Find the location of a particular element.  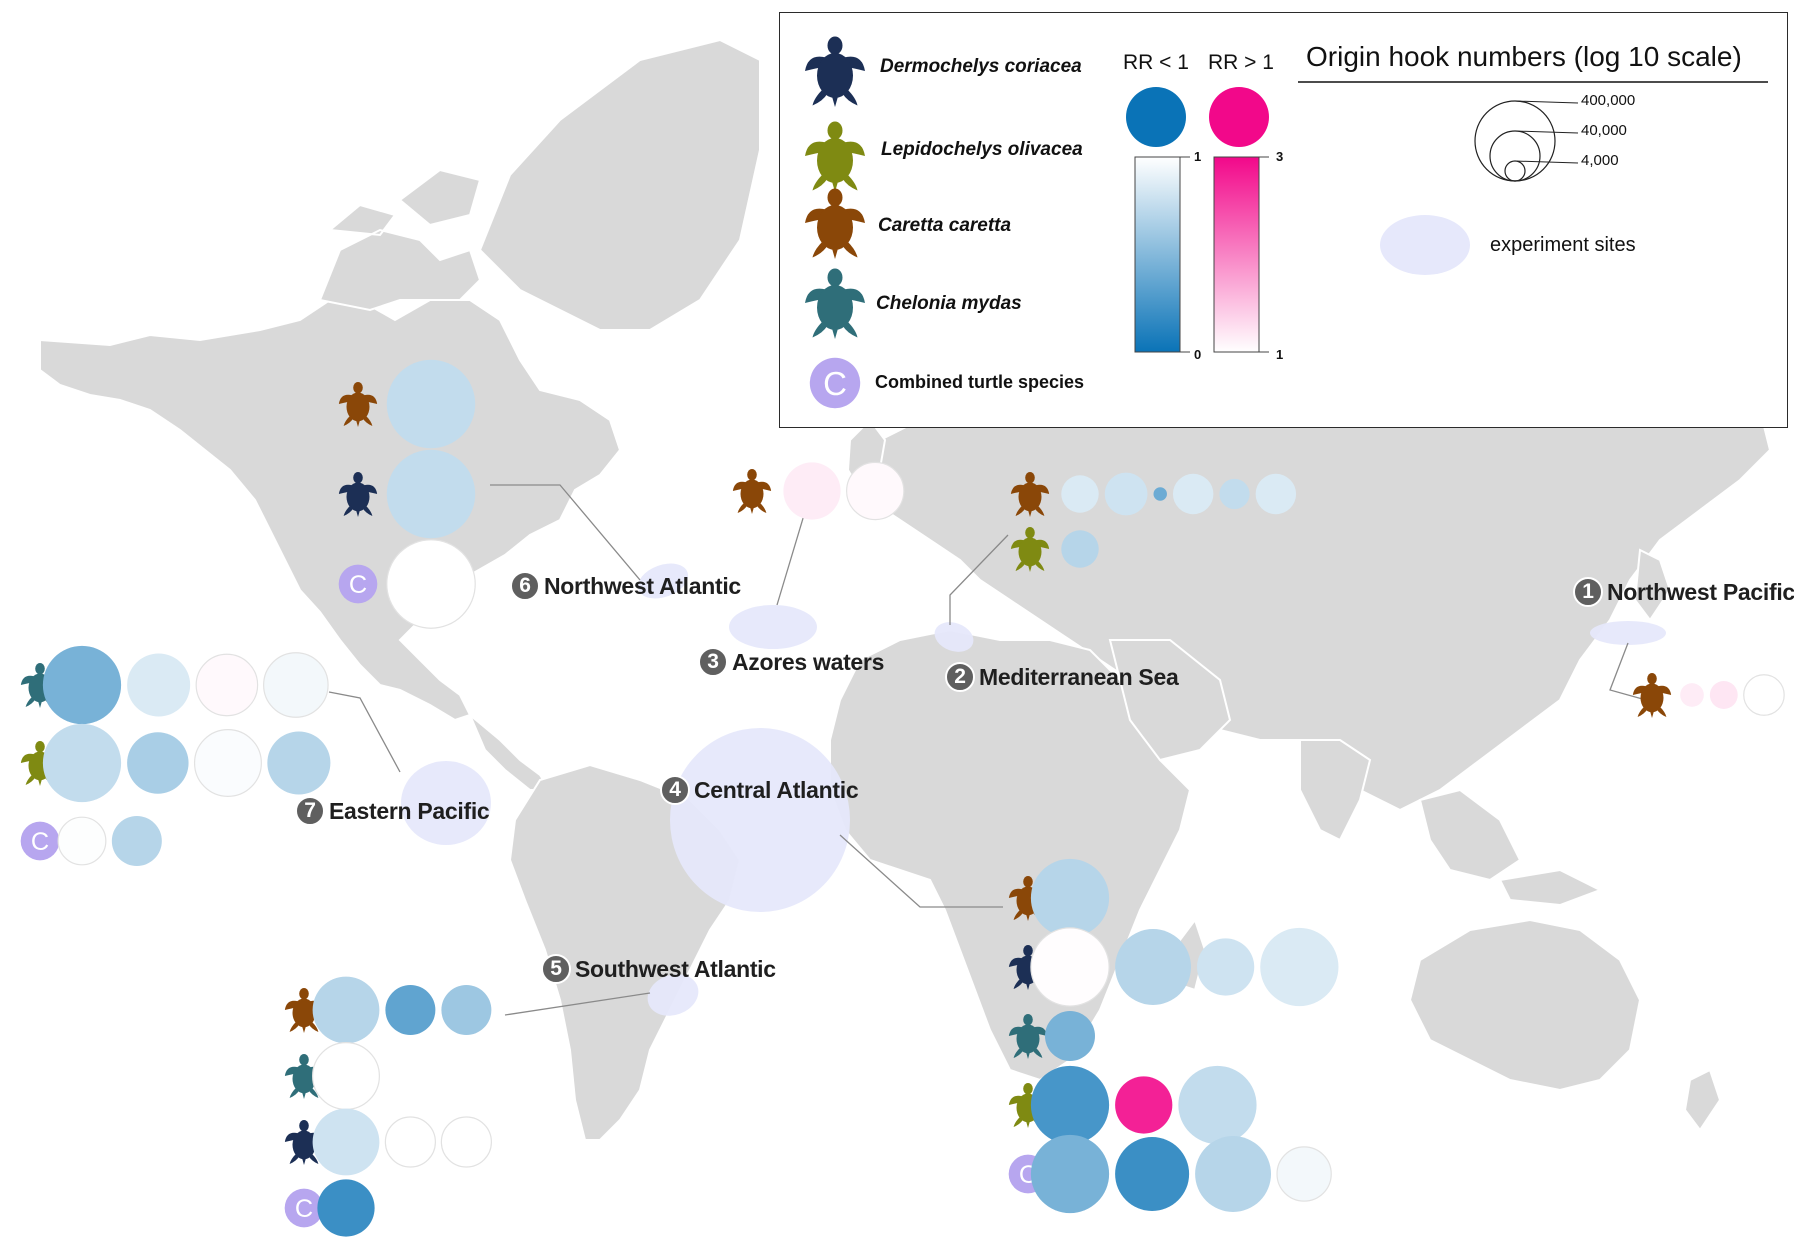

site-group-6: C is located at coordinates (407, 494).